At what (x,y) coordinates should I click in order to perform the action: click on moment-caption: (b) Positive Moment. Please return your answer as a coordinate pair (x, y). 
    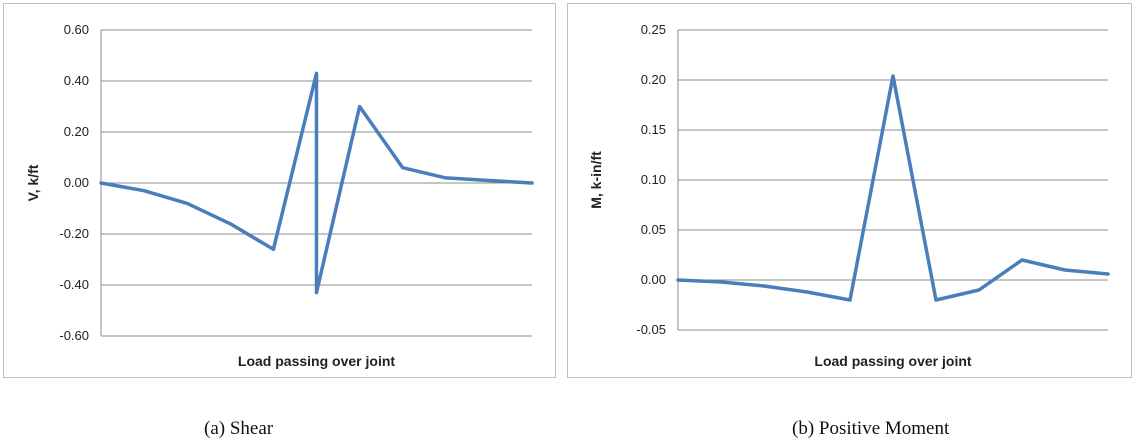
    Looking at the image, I should click on (871, 428).